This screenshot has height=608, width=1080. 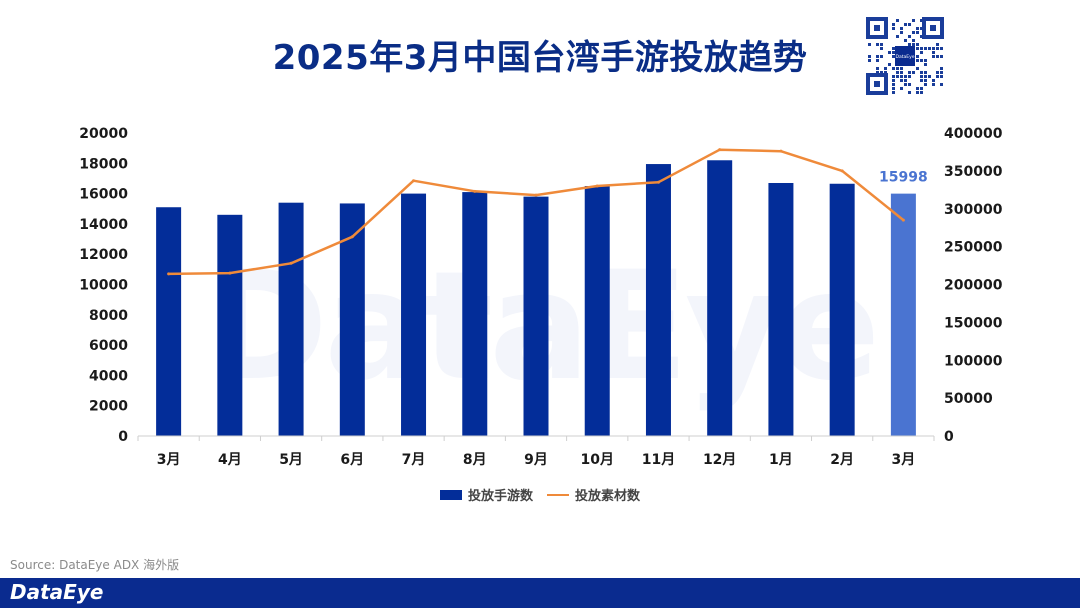 What do you see at coordinates (108, 376) in the screenshot?
I see `y-left-tick-label: 4000` at bounding box center [108, 376].